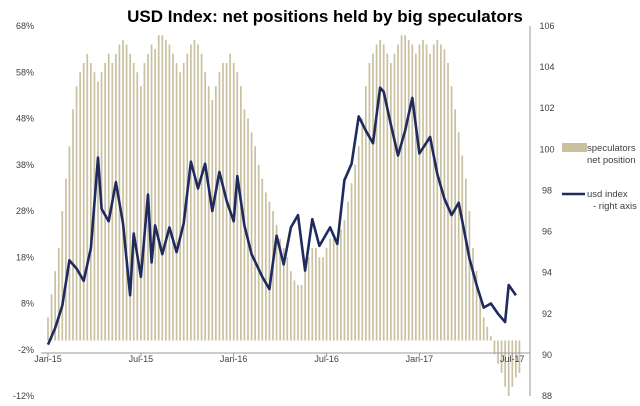 The height and width of the screenshot is (406, 640). Describe the element at coordinates (26, 350) in the screenshot. I see `left-tick-label: -2%` at that location.